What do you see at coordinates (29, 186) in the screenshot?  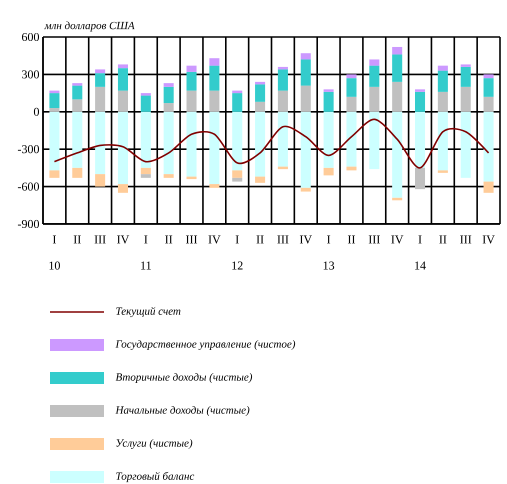 I see `y-tick-label: -600` at bounding box center [29, 186].